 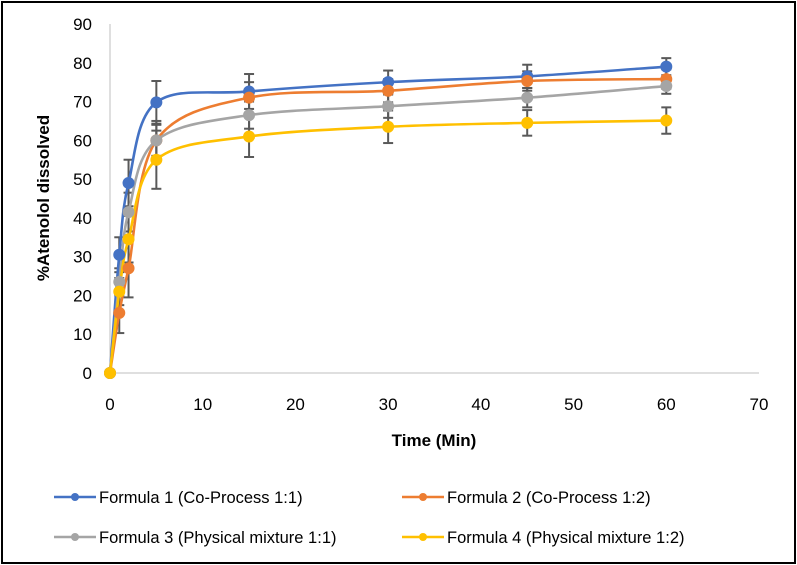 I want to click on x-tick-label: 50, so click(x=573, y=404).